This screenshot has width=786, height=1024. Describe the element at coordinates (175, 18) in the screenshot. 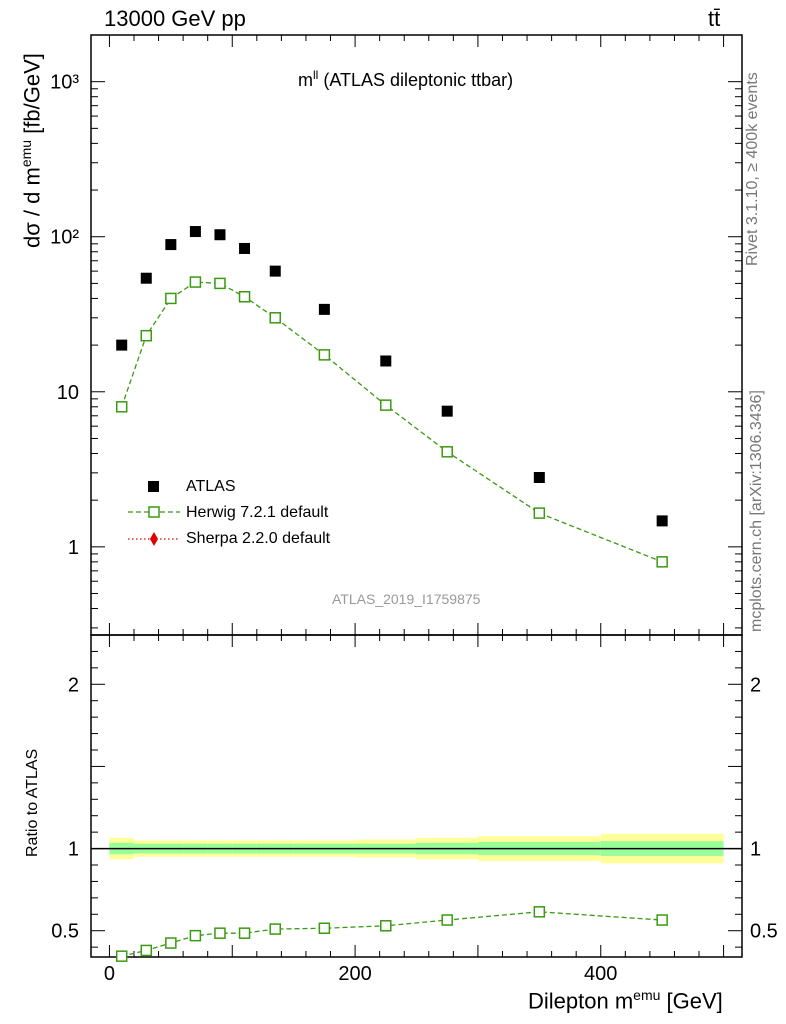

I see `energy-label: 13000 GeV pp` at that location.